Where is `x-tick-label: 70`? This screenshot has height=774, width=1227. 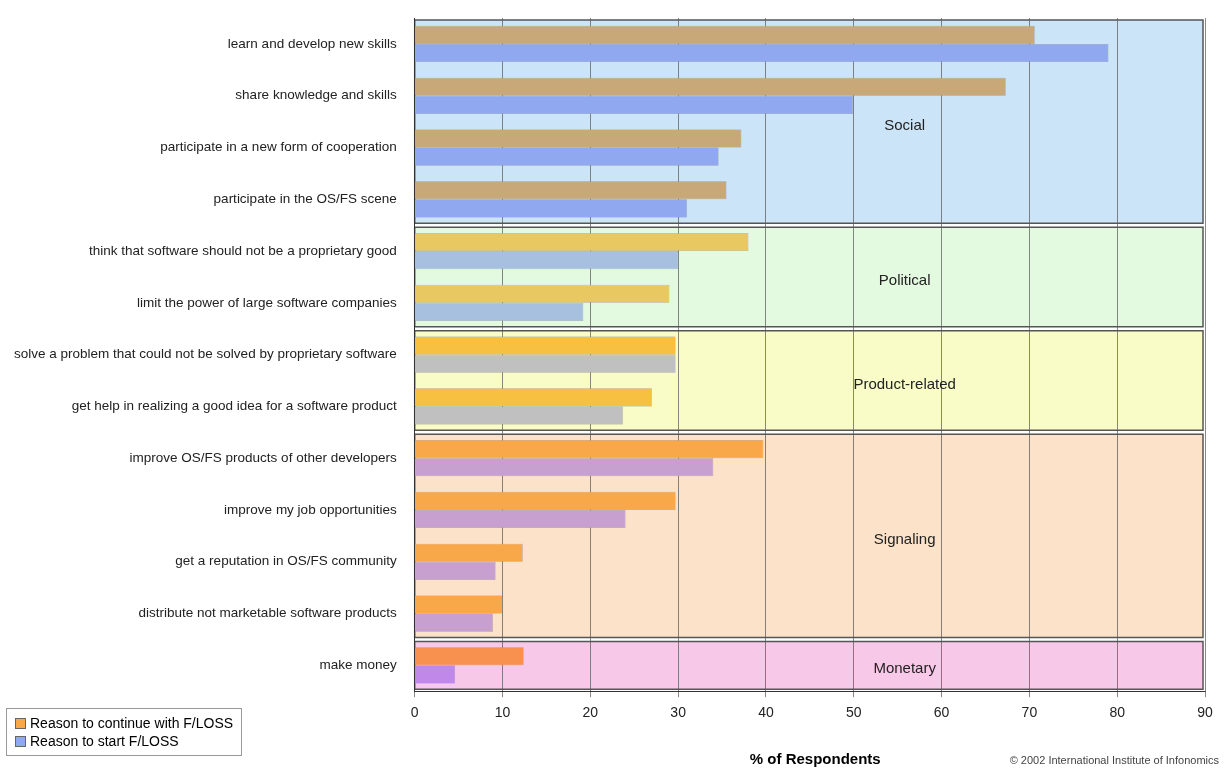 x-tick-label: 70 is located at coordinates (1029, 712).